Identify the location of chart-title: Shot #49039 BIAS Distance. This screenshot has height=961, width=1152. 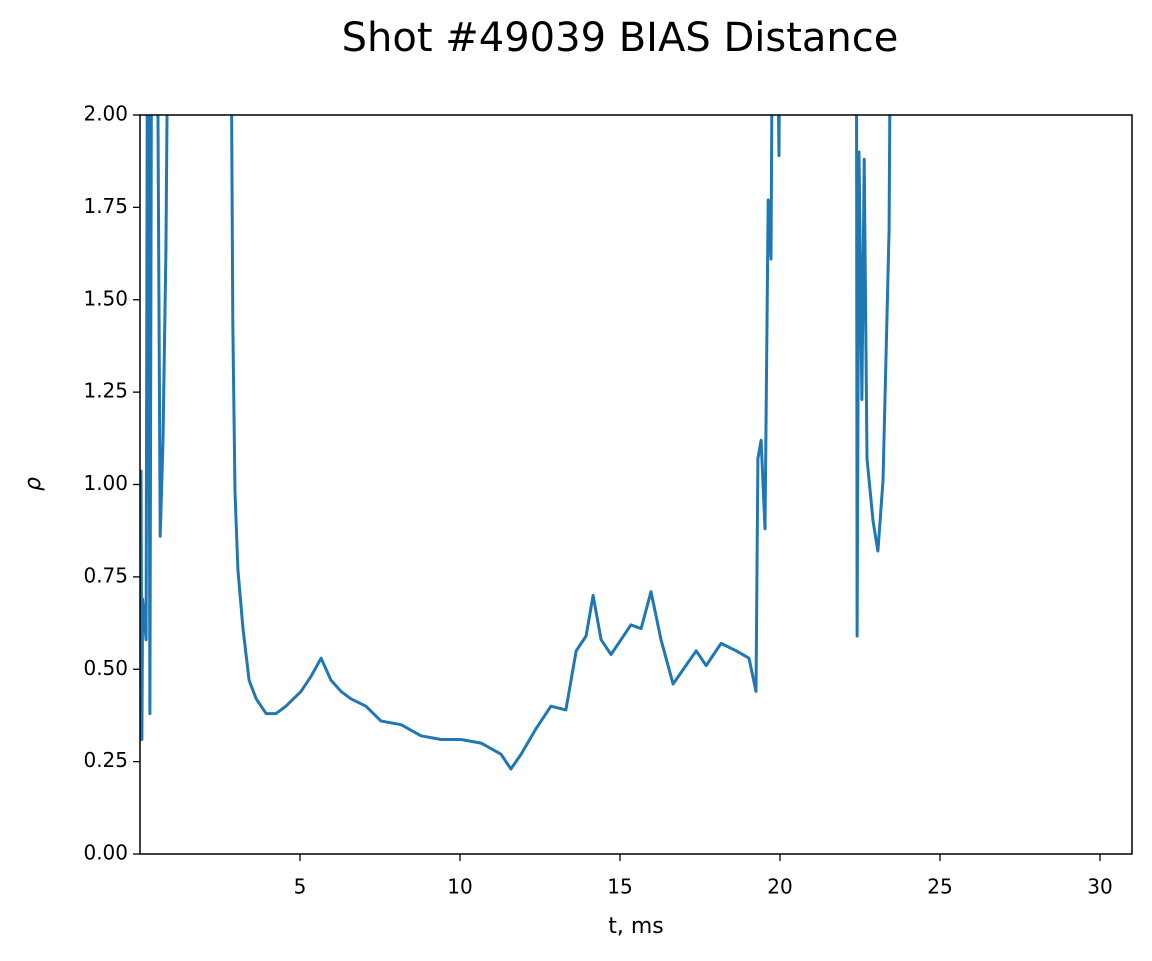
(620, 38).